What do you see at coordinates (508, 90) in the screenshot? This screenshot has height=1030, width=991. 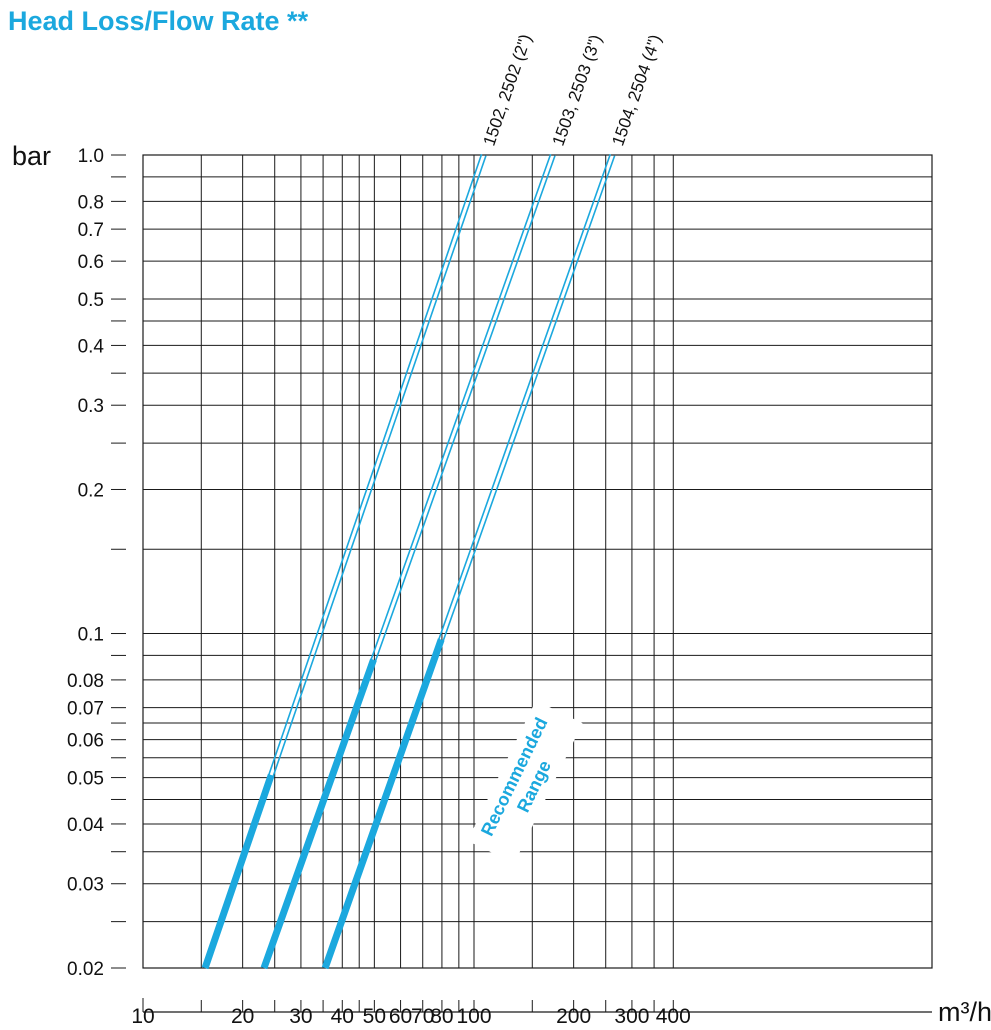 I see `series-label: 1502, 2502 (2")` at bounding box center [508, 90].